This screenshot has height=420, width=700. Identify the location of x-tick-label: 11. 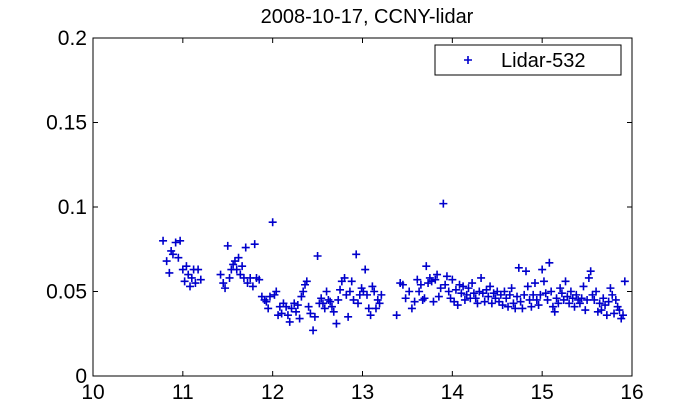
(183, 392).